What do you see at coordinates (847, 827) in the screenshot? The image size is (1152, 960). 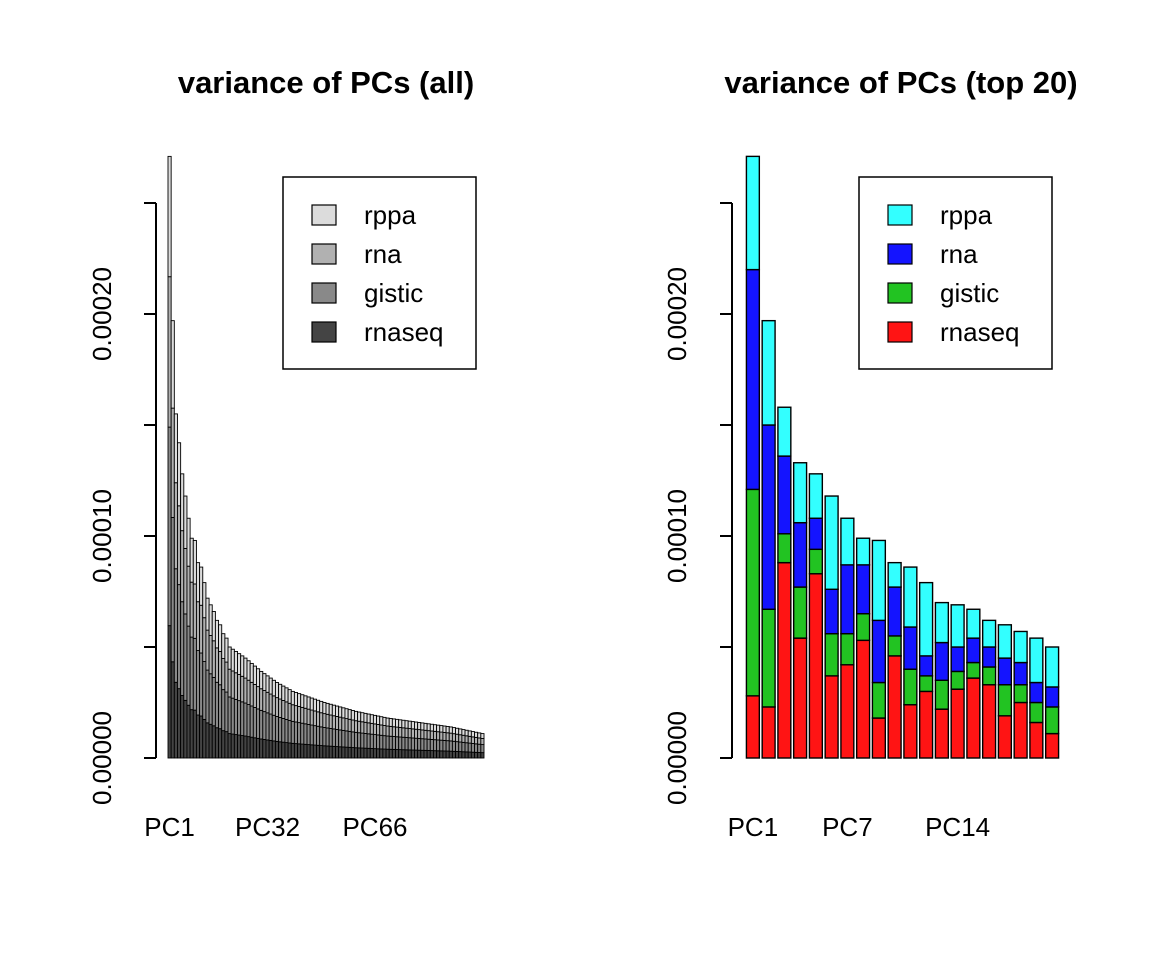 I see `x-tick-label: PC7` at bounding box center [847, 827].